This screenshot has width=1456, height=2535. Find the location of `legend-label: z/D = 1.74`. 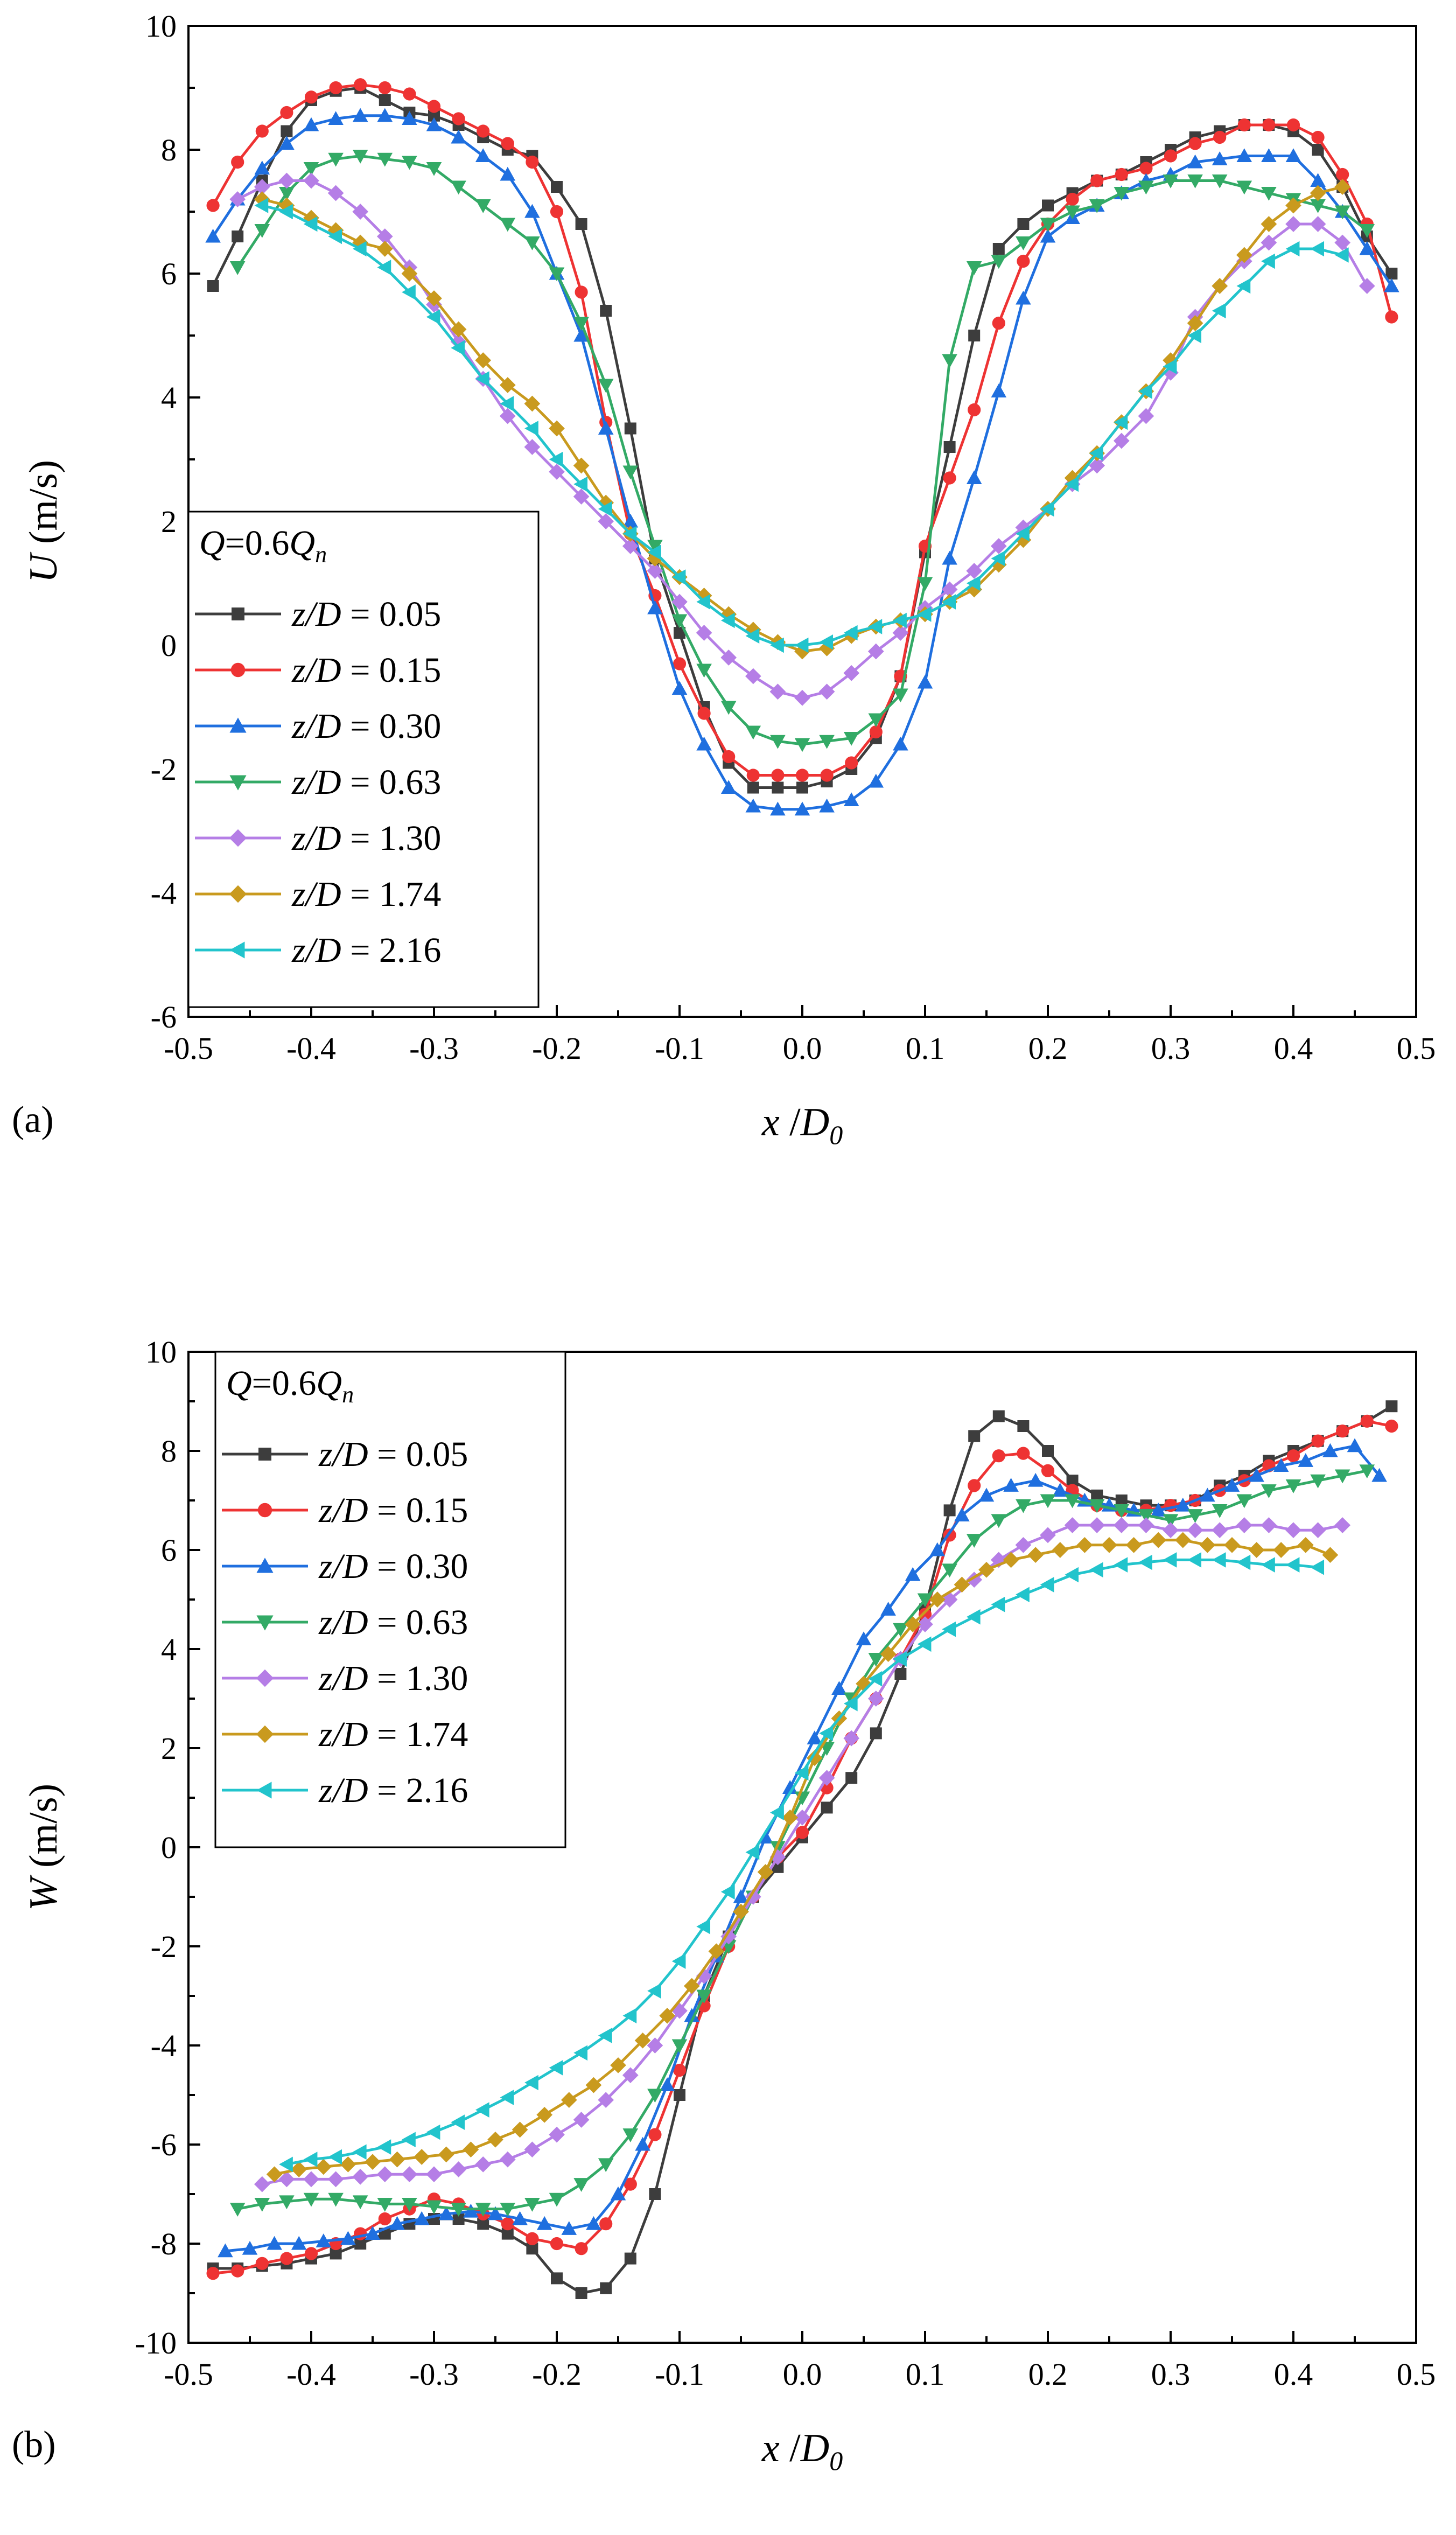

legend-label: z/D = 1.74 is located at coordinates (366, 894).